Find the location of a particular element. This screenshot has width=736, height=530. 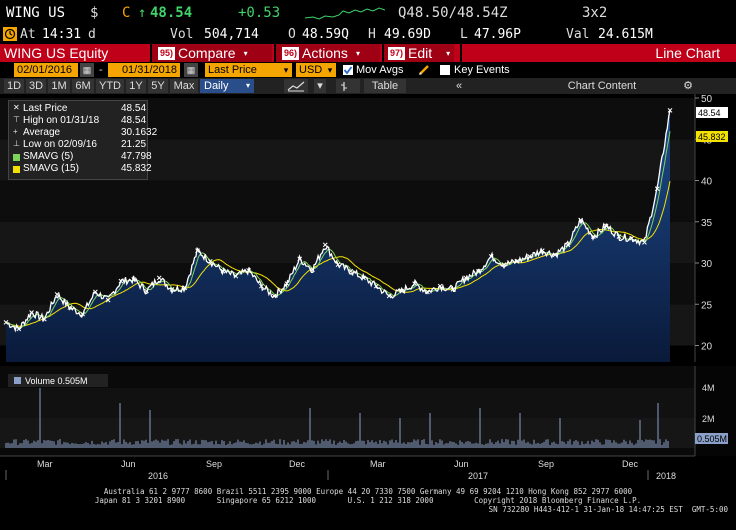

end-calendar-icon: ▦ is located at coordinates (191, 70).